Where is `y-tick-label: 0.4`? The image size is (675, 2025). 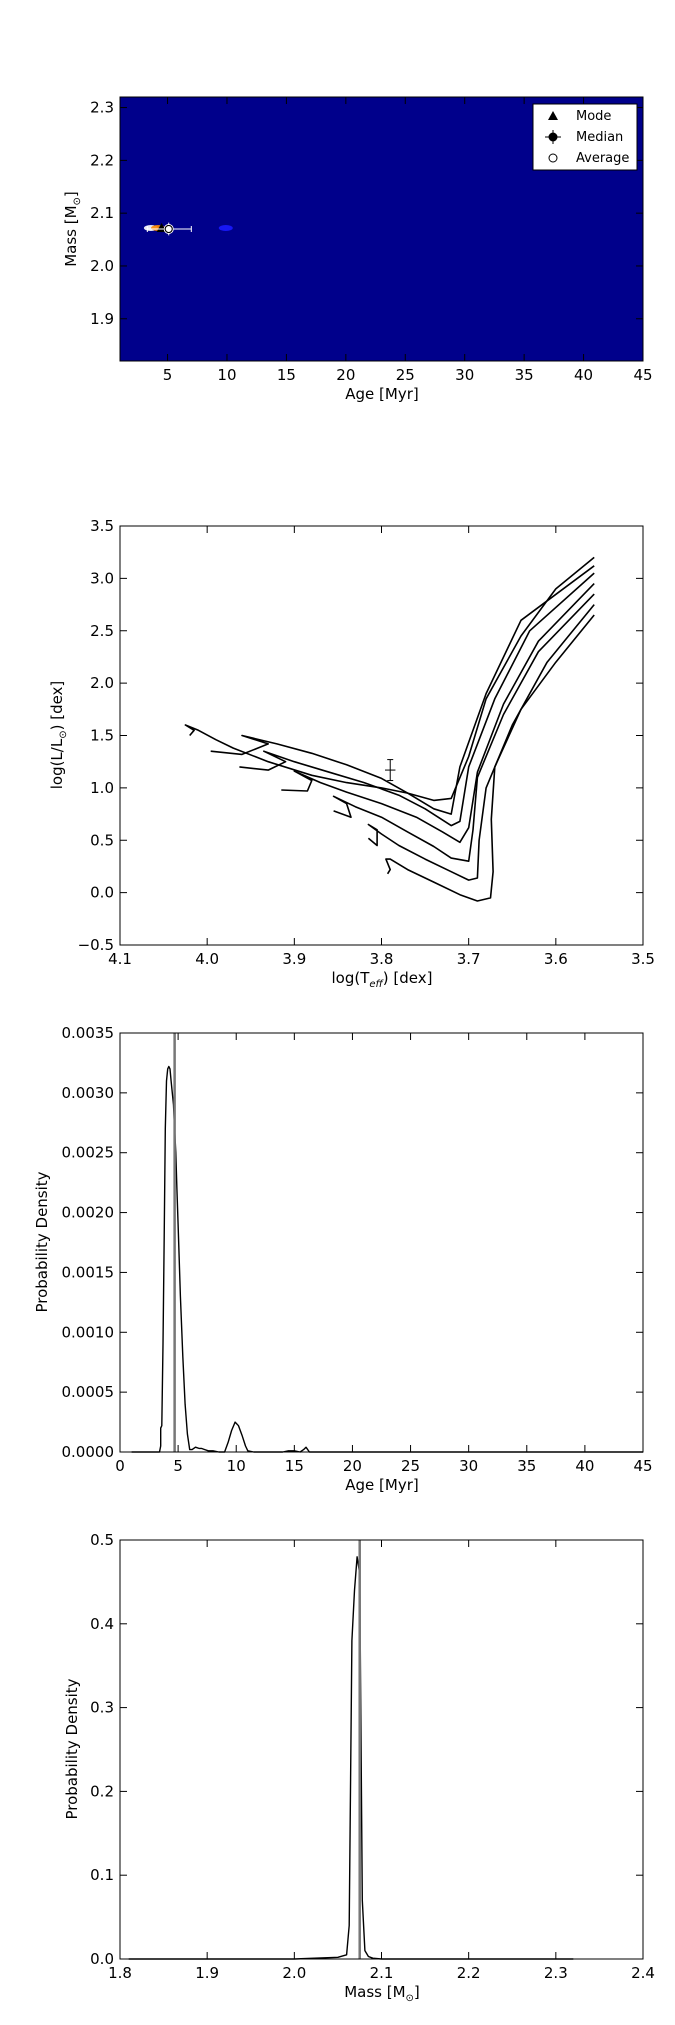
y-tick-label: 0.4 is located at coordinates (102, 1624).